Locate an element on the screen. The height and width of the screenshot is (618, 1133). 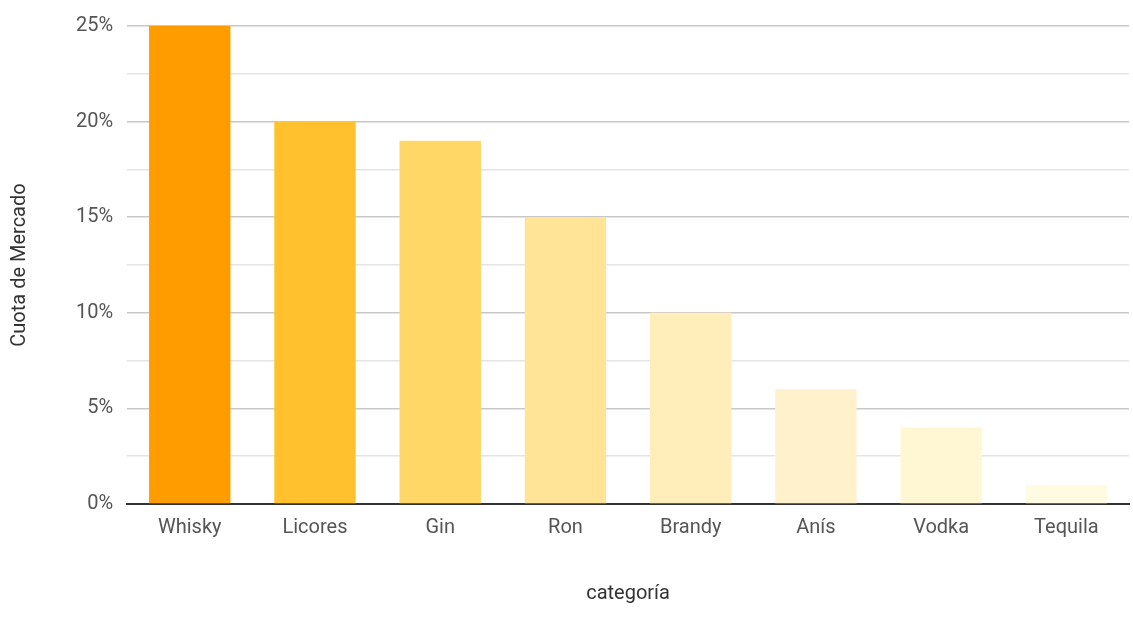
x-tick-label: Anís is located at coordinates (816, 526).